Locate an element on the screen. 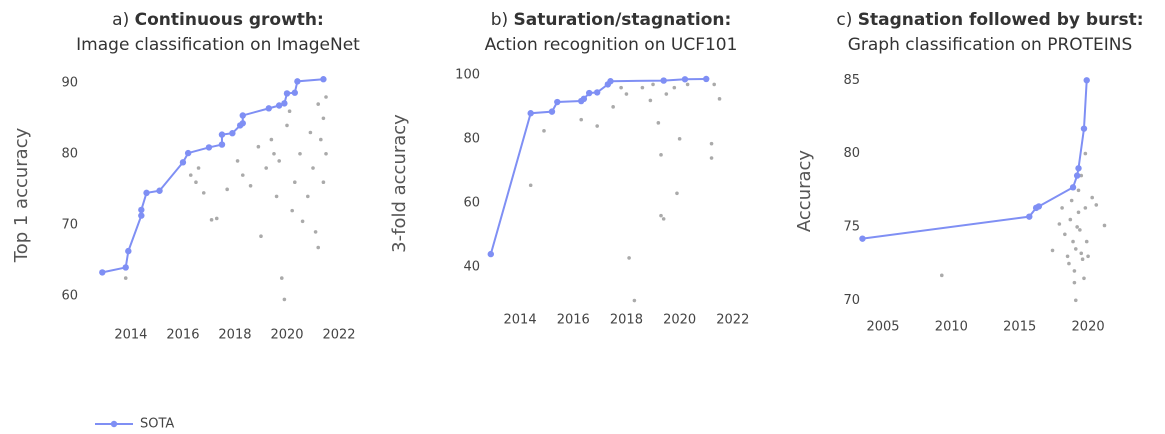 The height and width of the screenshot is (434, 1165). x-tick-label: 2014 is located at coordinates (520, 320).